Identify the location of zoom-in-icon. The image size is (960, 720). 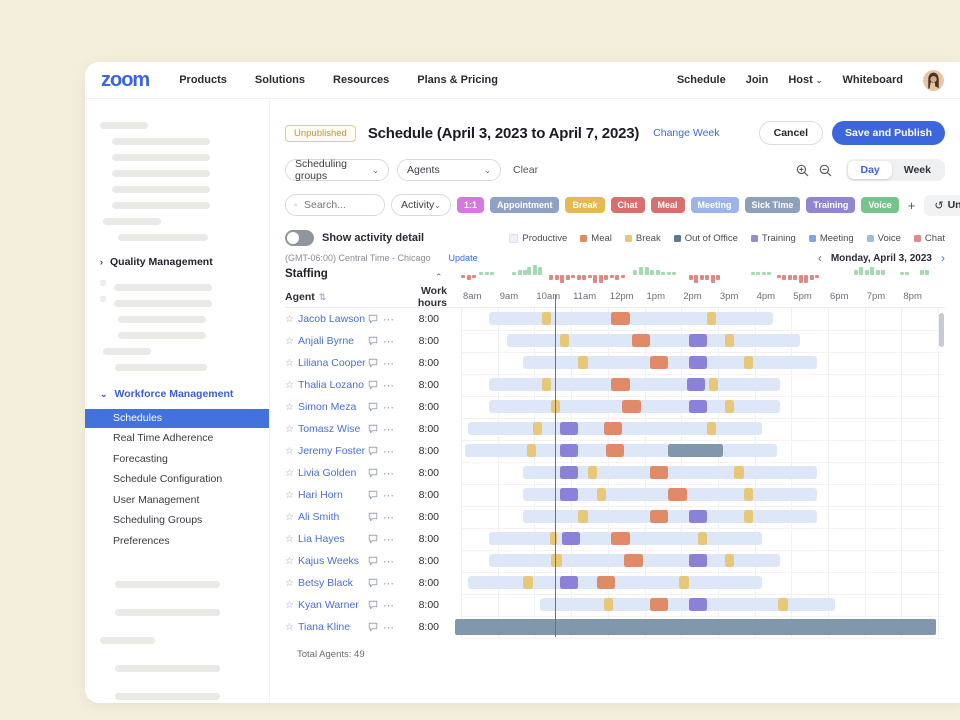
(802, 170).